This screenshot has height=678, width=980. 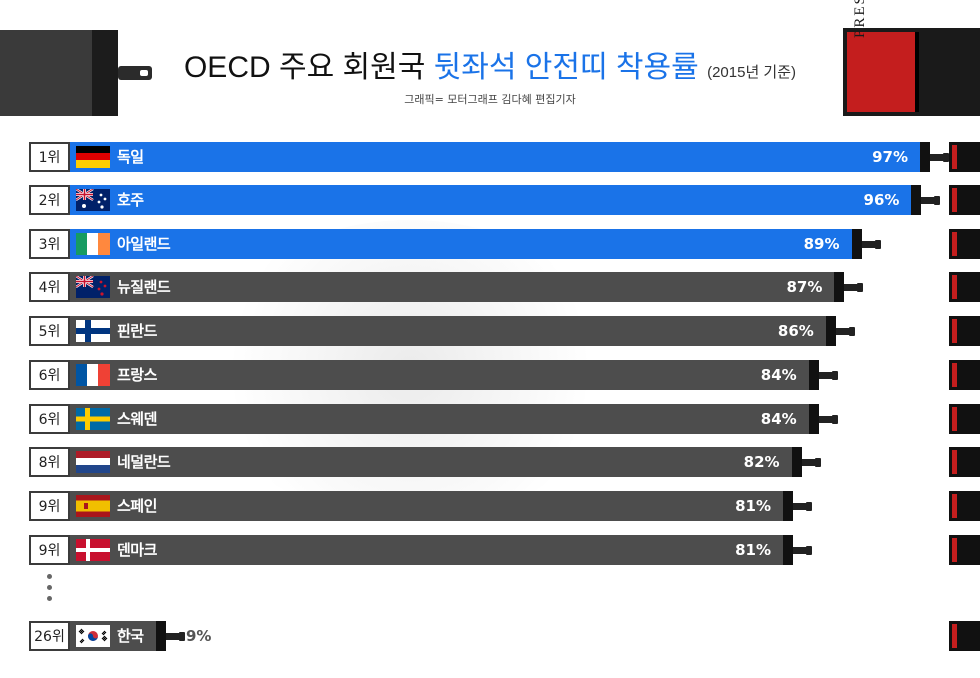 I want to click on australia-flag-icon, so click(x=93, y=200).